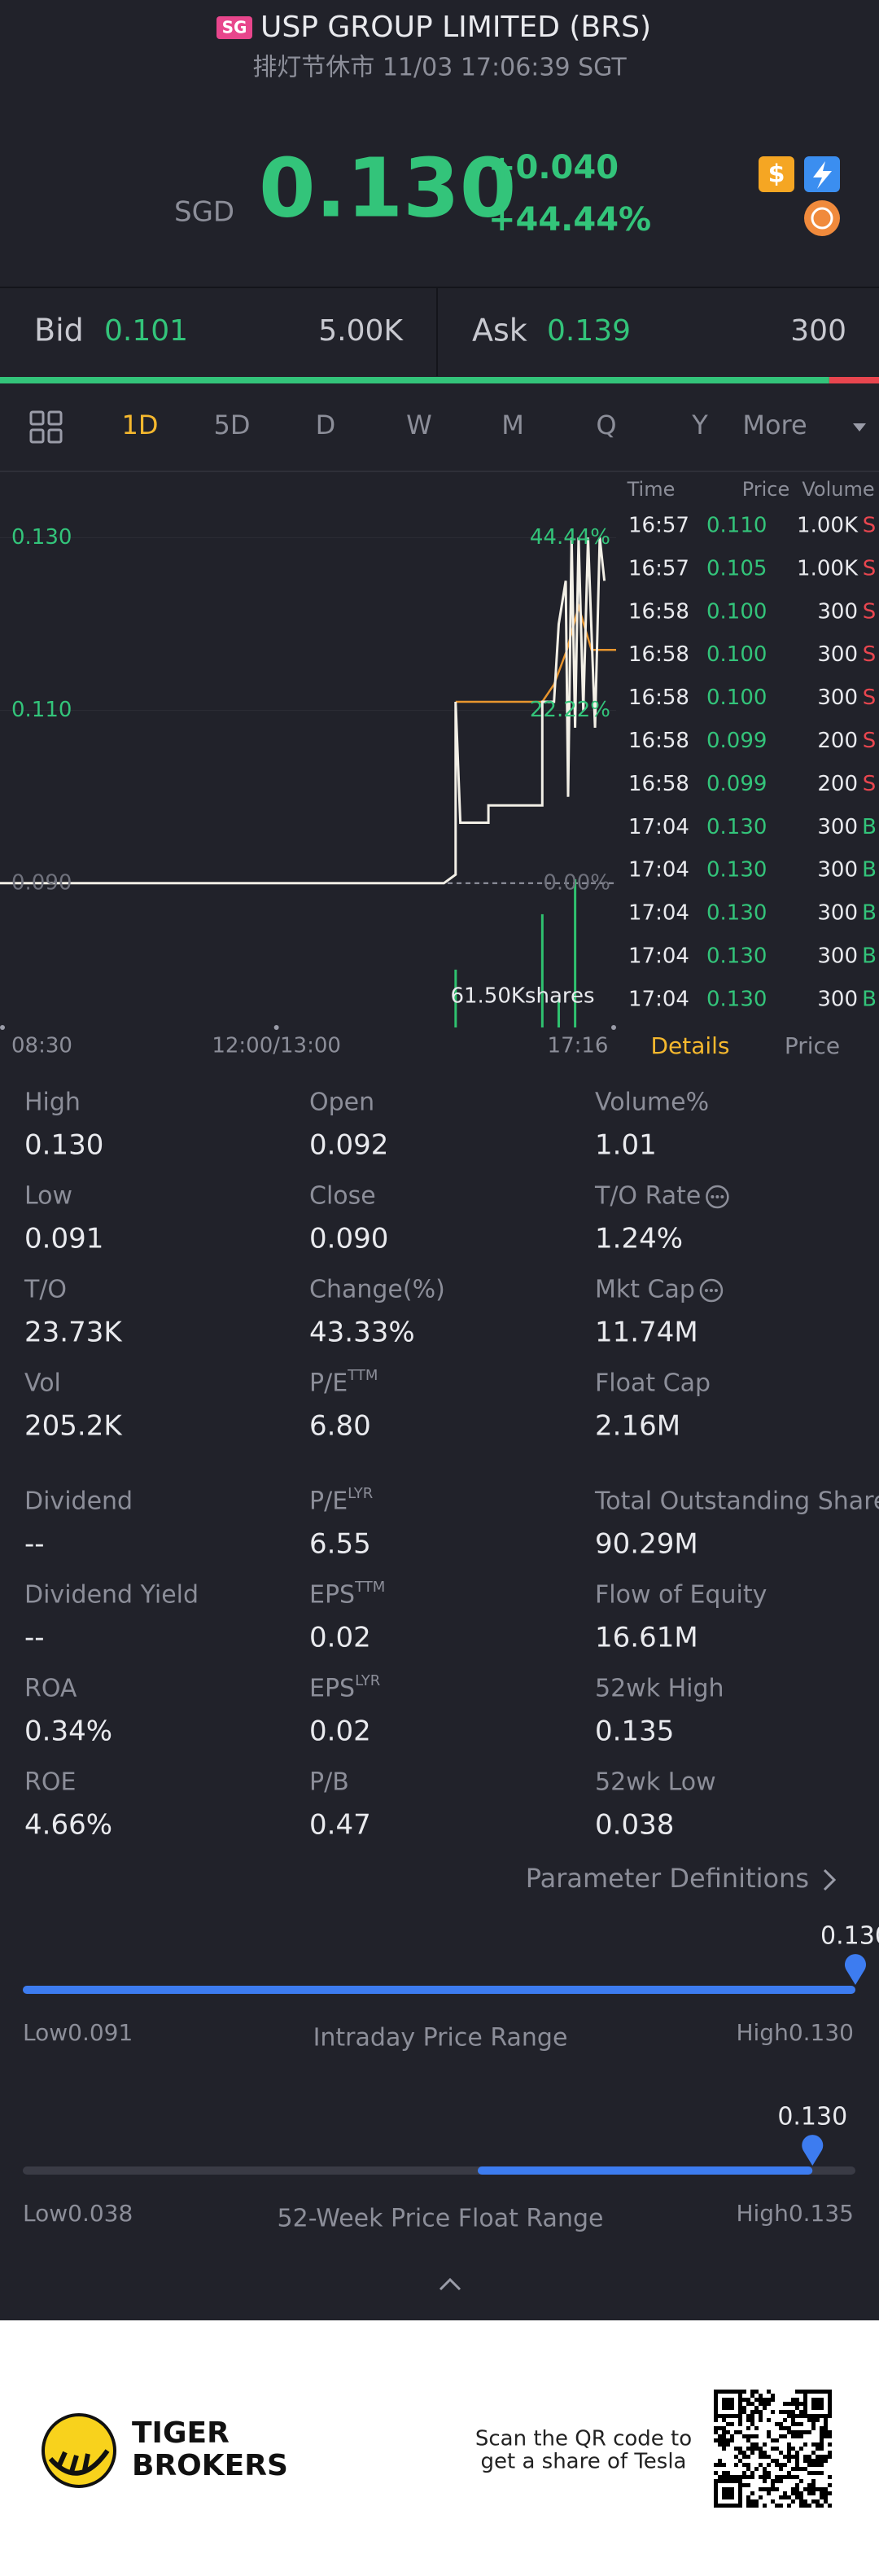 The width and height of the screenshot is (879, 2576). Describe the element at coordinates (634, 1731) in the screenshot. I see `stat-value: 0.135` at that location.